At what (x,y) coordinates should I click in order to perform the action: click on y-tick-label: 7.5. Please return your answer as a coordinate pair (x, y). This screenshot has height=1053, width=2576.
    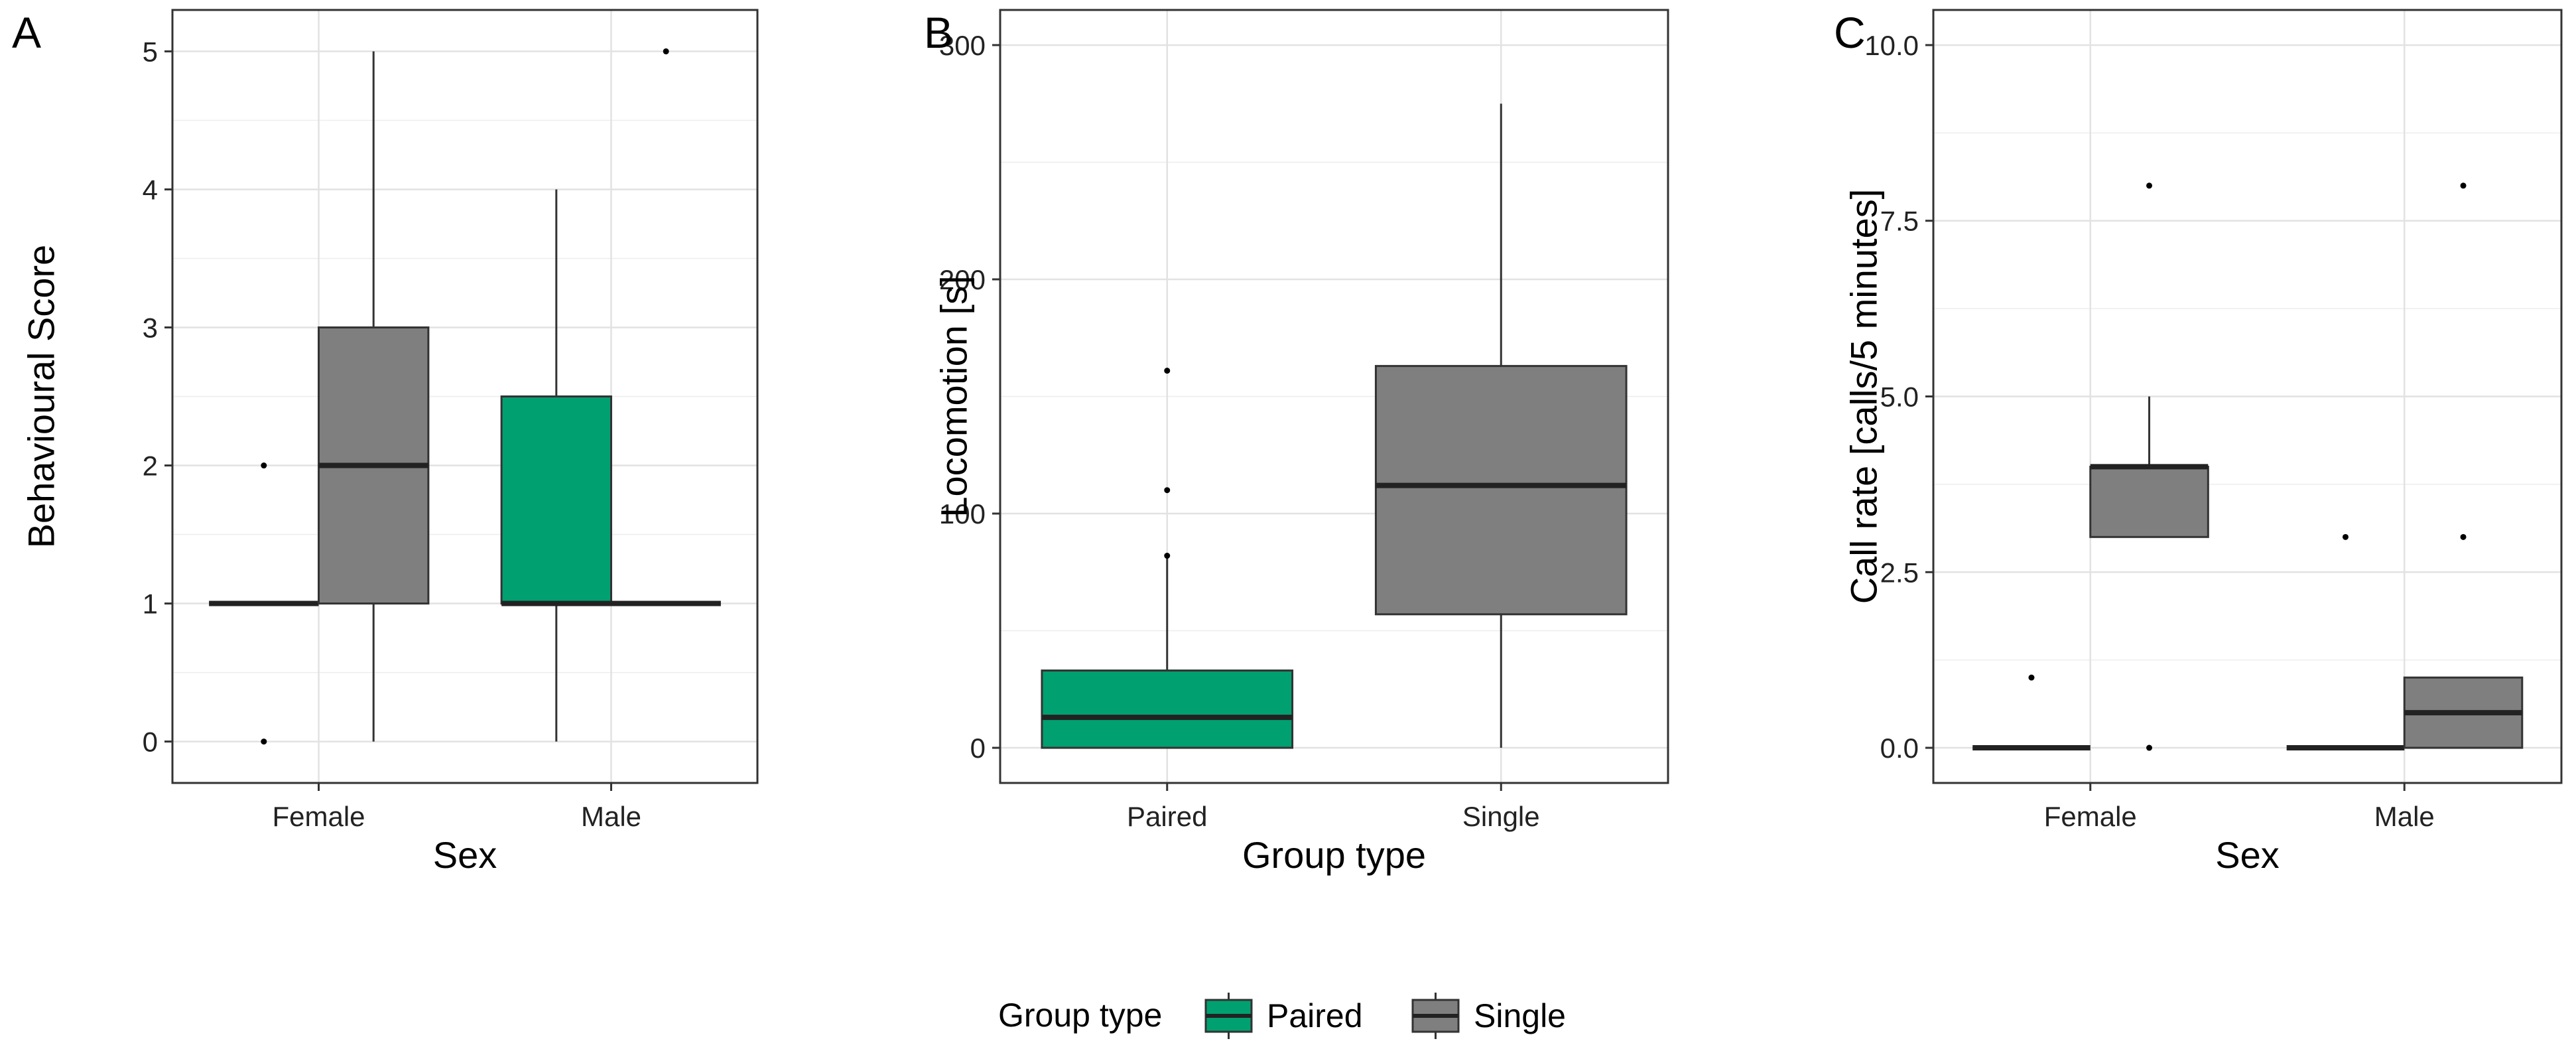
    Looking at the image, I should click on (1900, 221).